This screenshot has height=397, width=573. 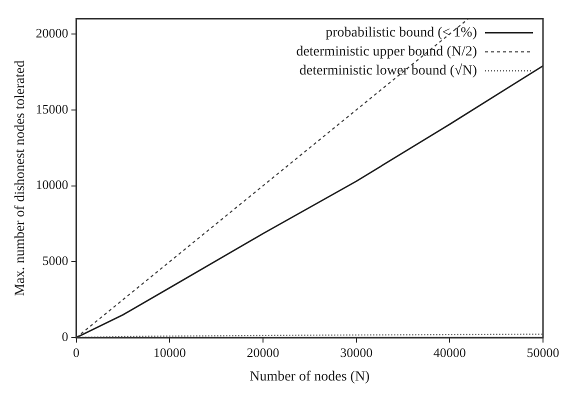 I want to click on x-tick-label: 50000, so click(x=543, y=352).